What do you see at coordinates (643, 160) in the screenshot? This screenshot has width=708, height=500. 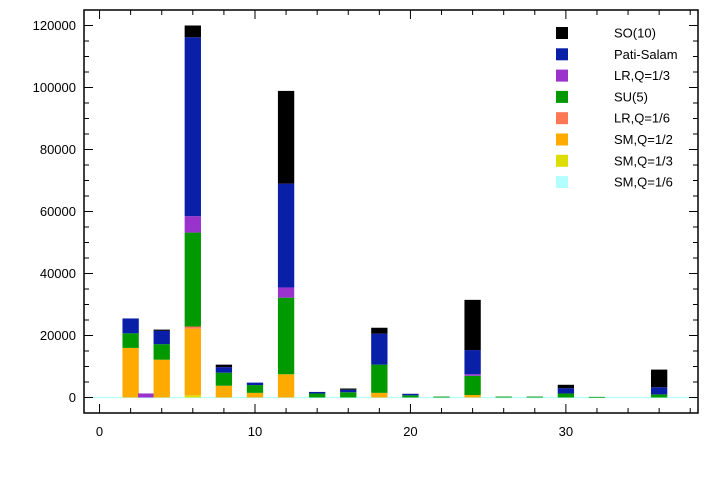 I see `legend-label: SM,Q=1/3` at bounding box center [643, 160].